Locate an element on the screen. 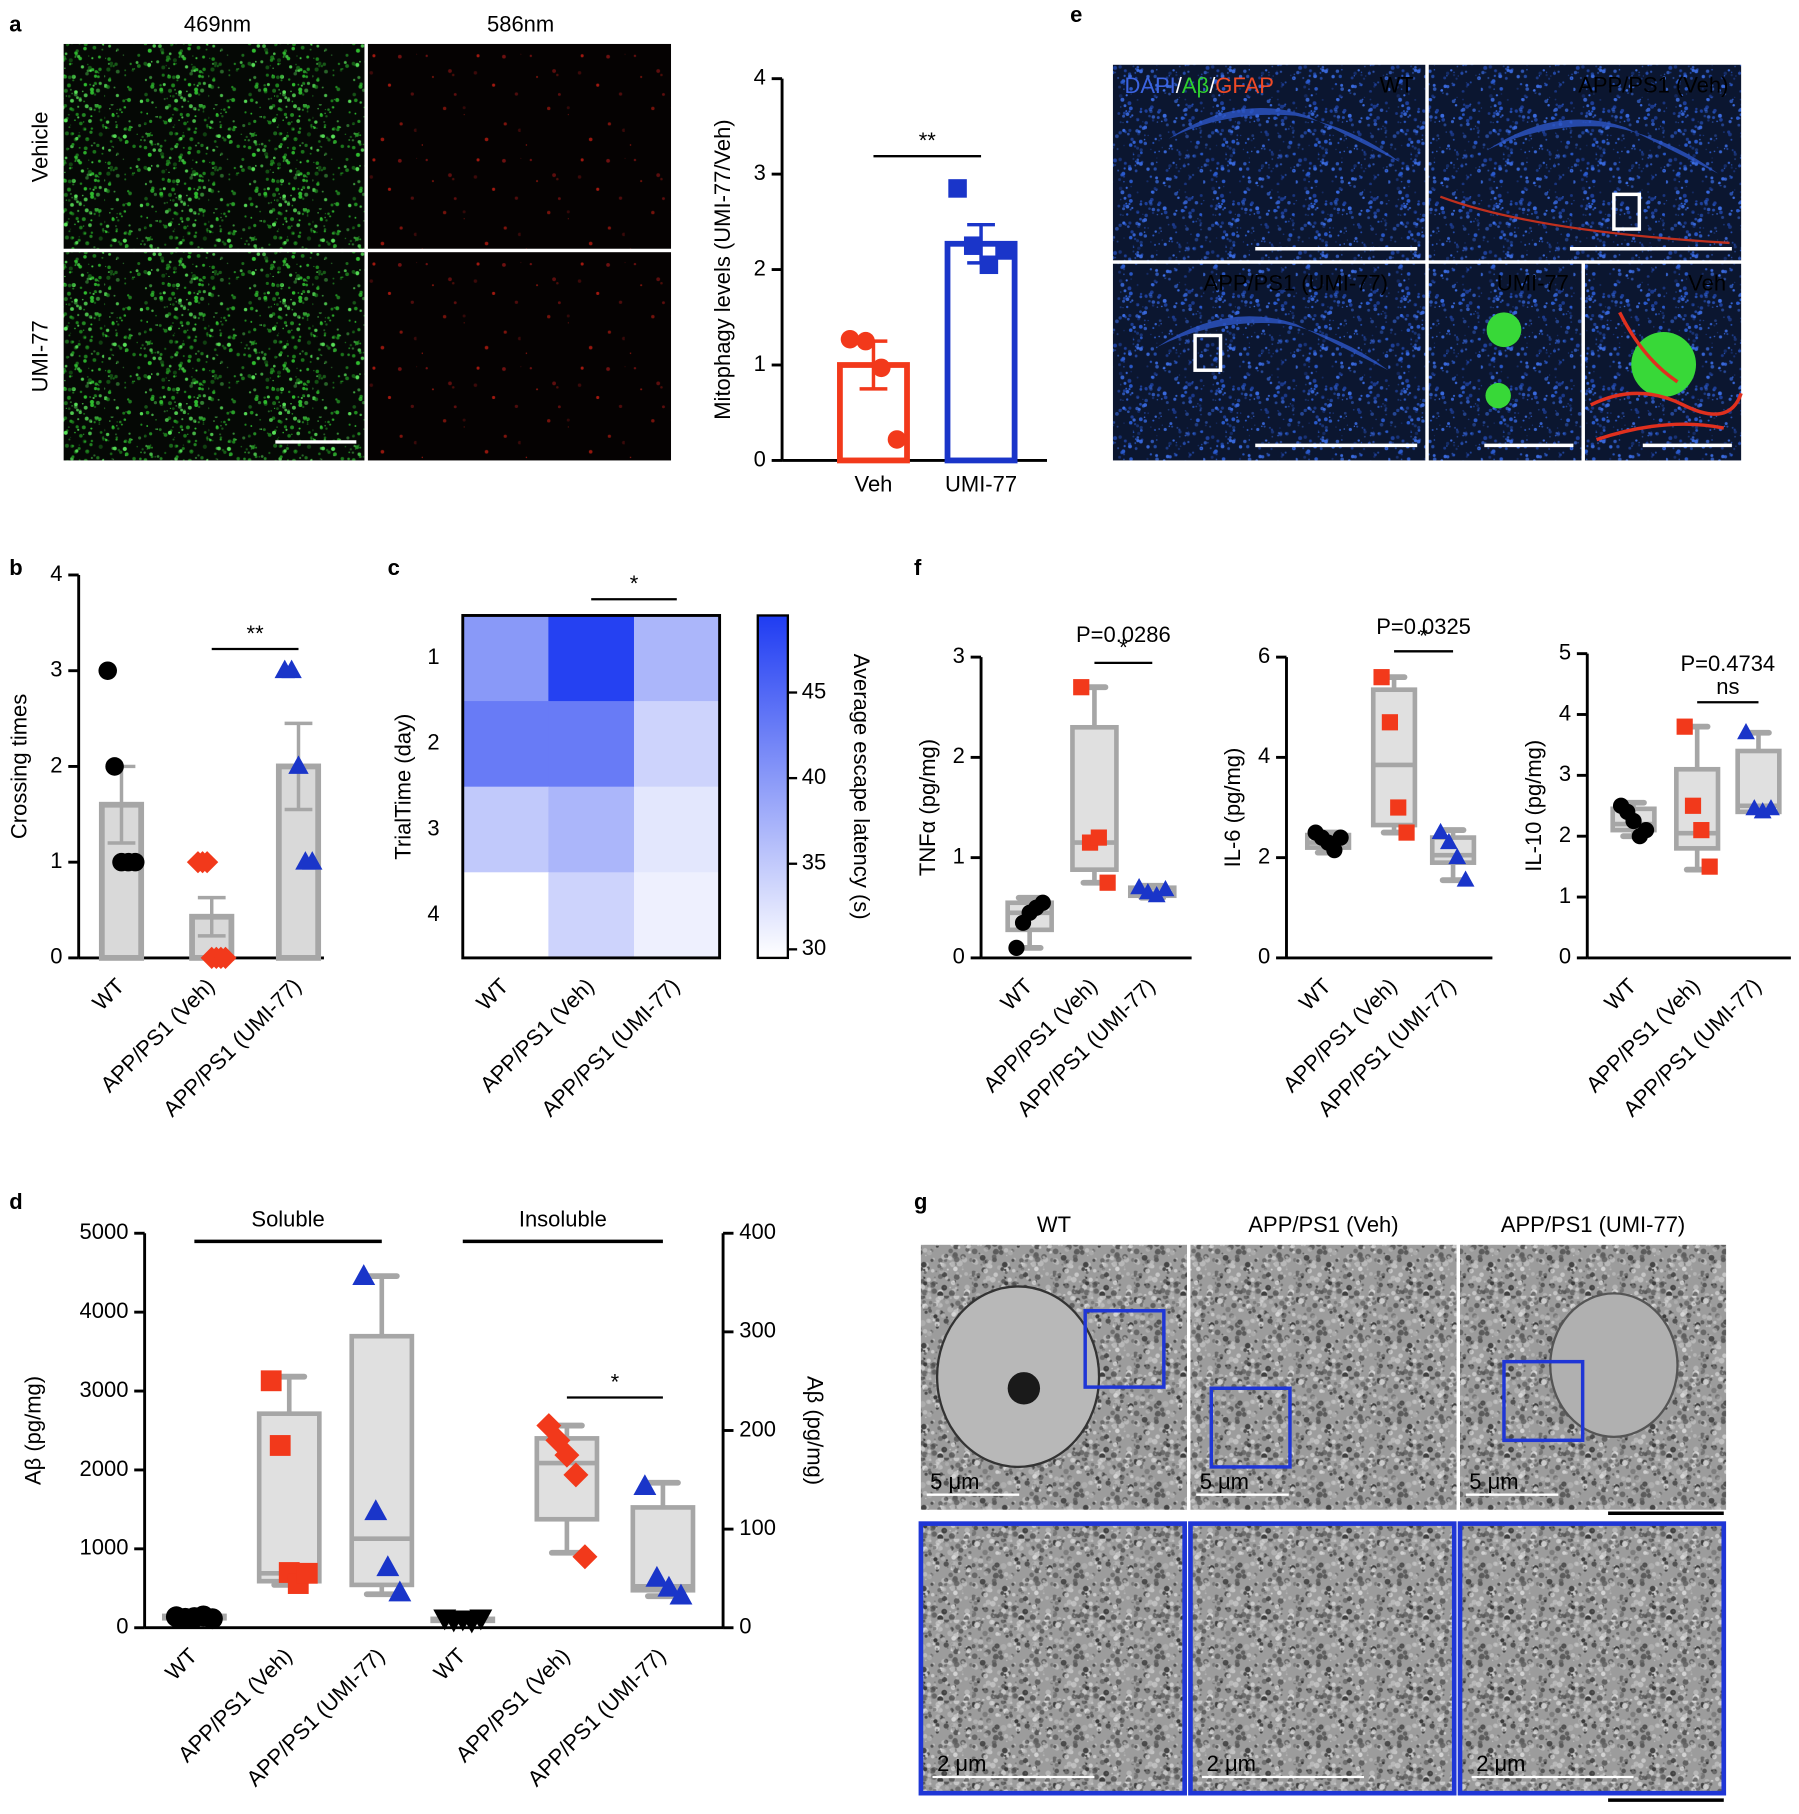 The width and height of the screenshot is (1799, 1814). image-label: Veh is located at coordinates (1707, 282).